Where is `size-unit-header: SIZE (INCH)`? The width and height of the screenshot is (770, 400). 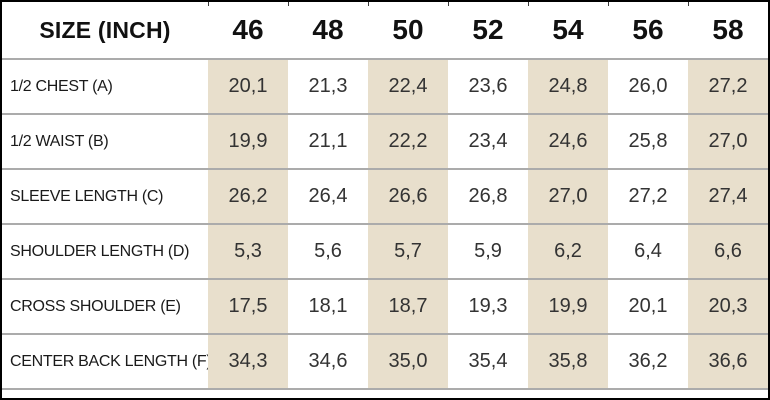 size-unit-header: SIZE (INCH) is located at coordinates (105, 30).